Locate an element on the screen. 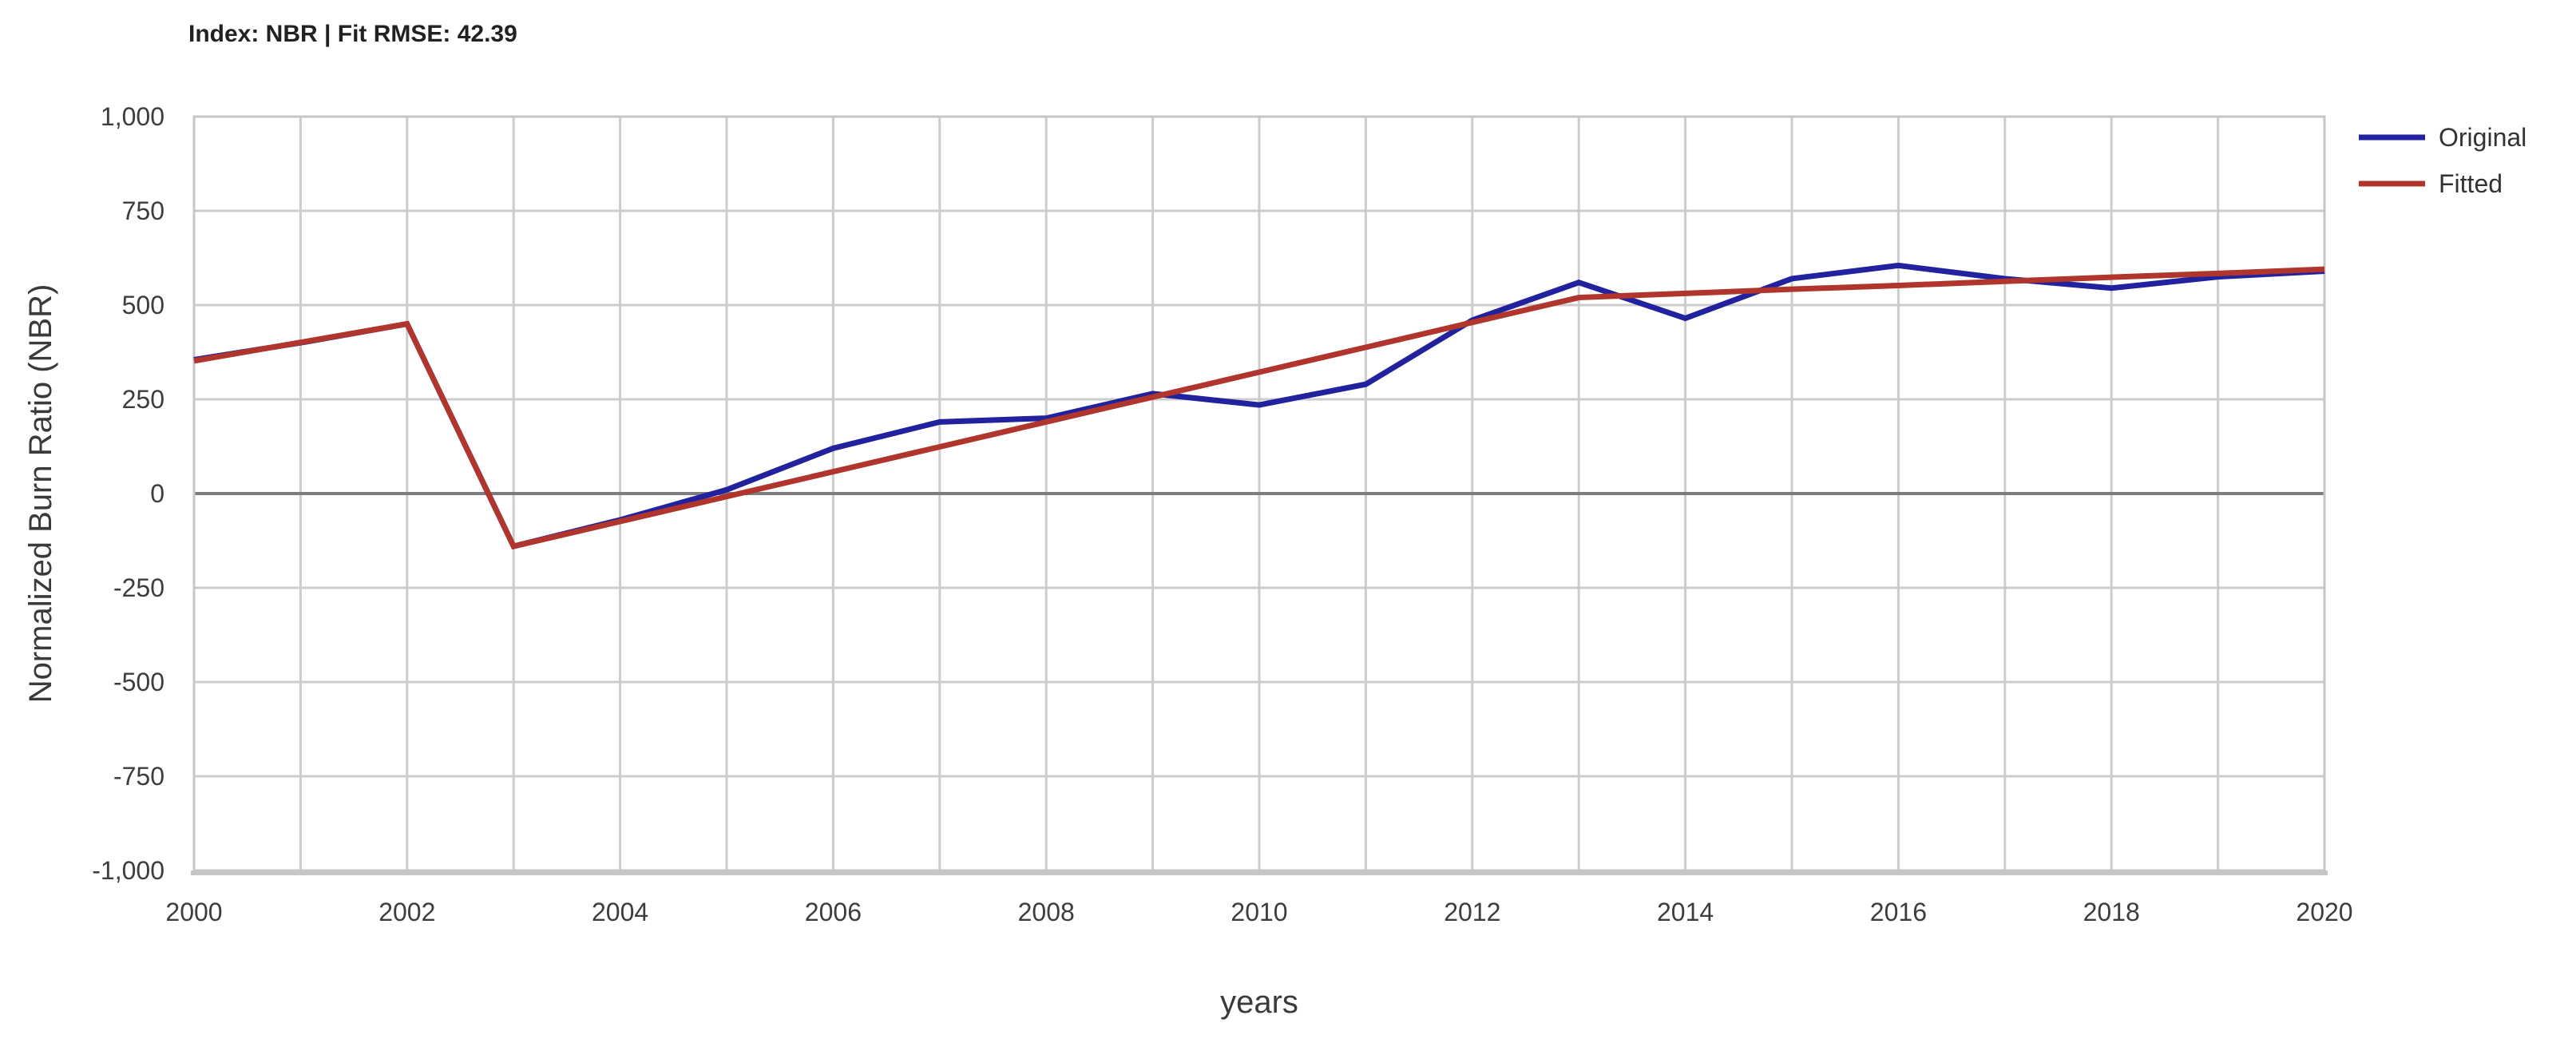  legend-original-label: Original is located at coordinates (2482, 138).